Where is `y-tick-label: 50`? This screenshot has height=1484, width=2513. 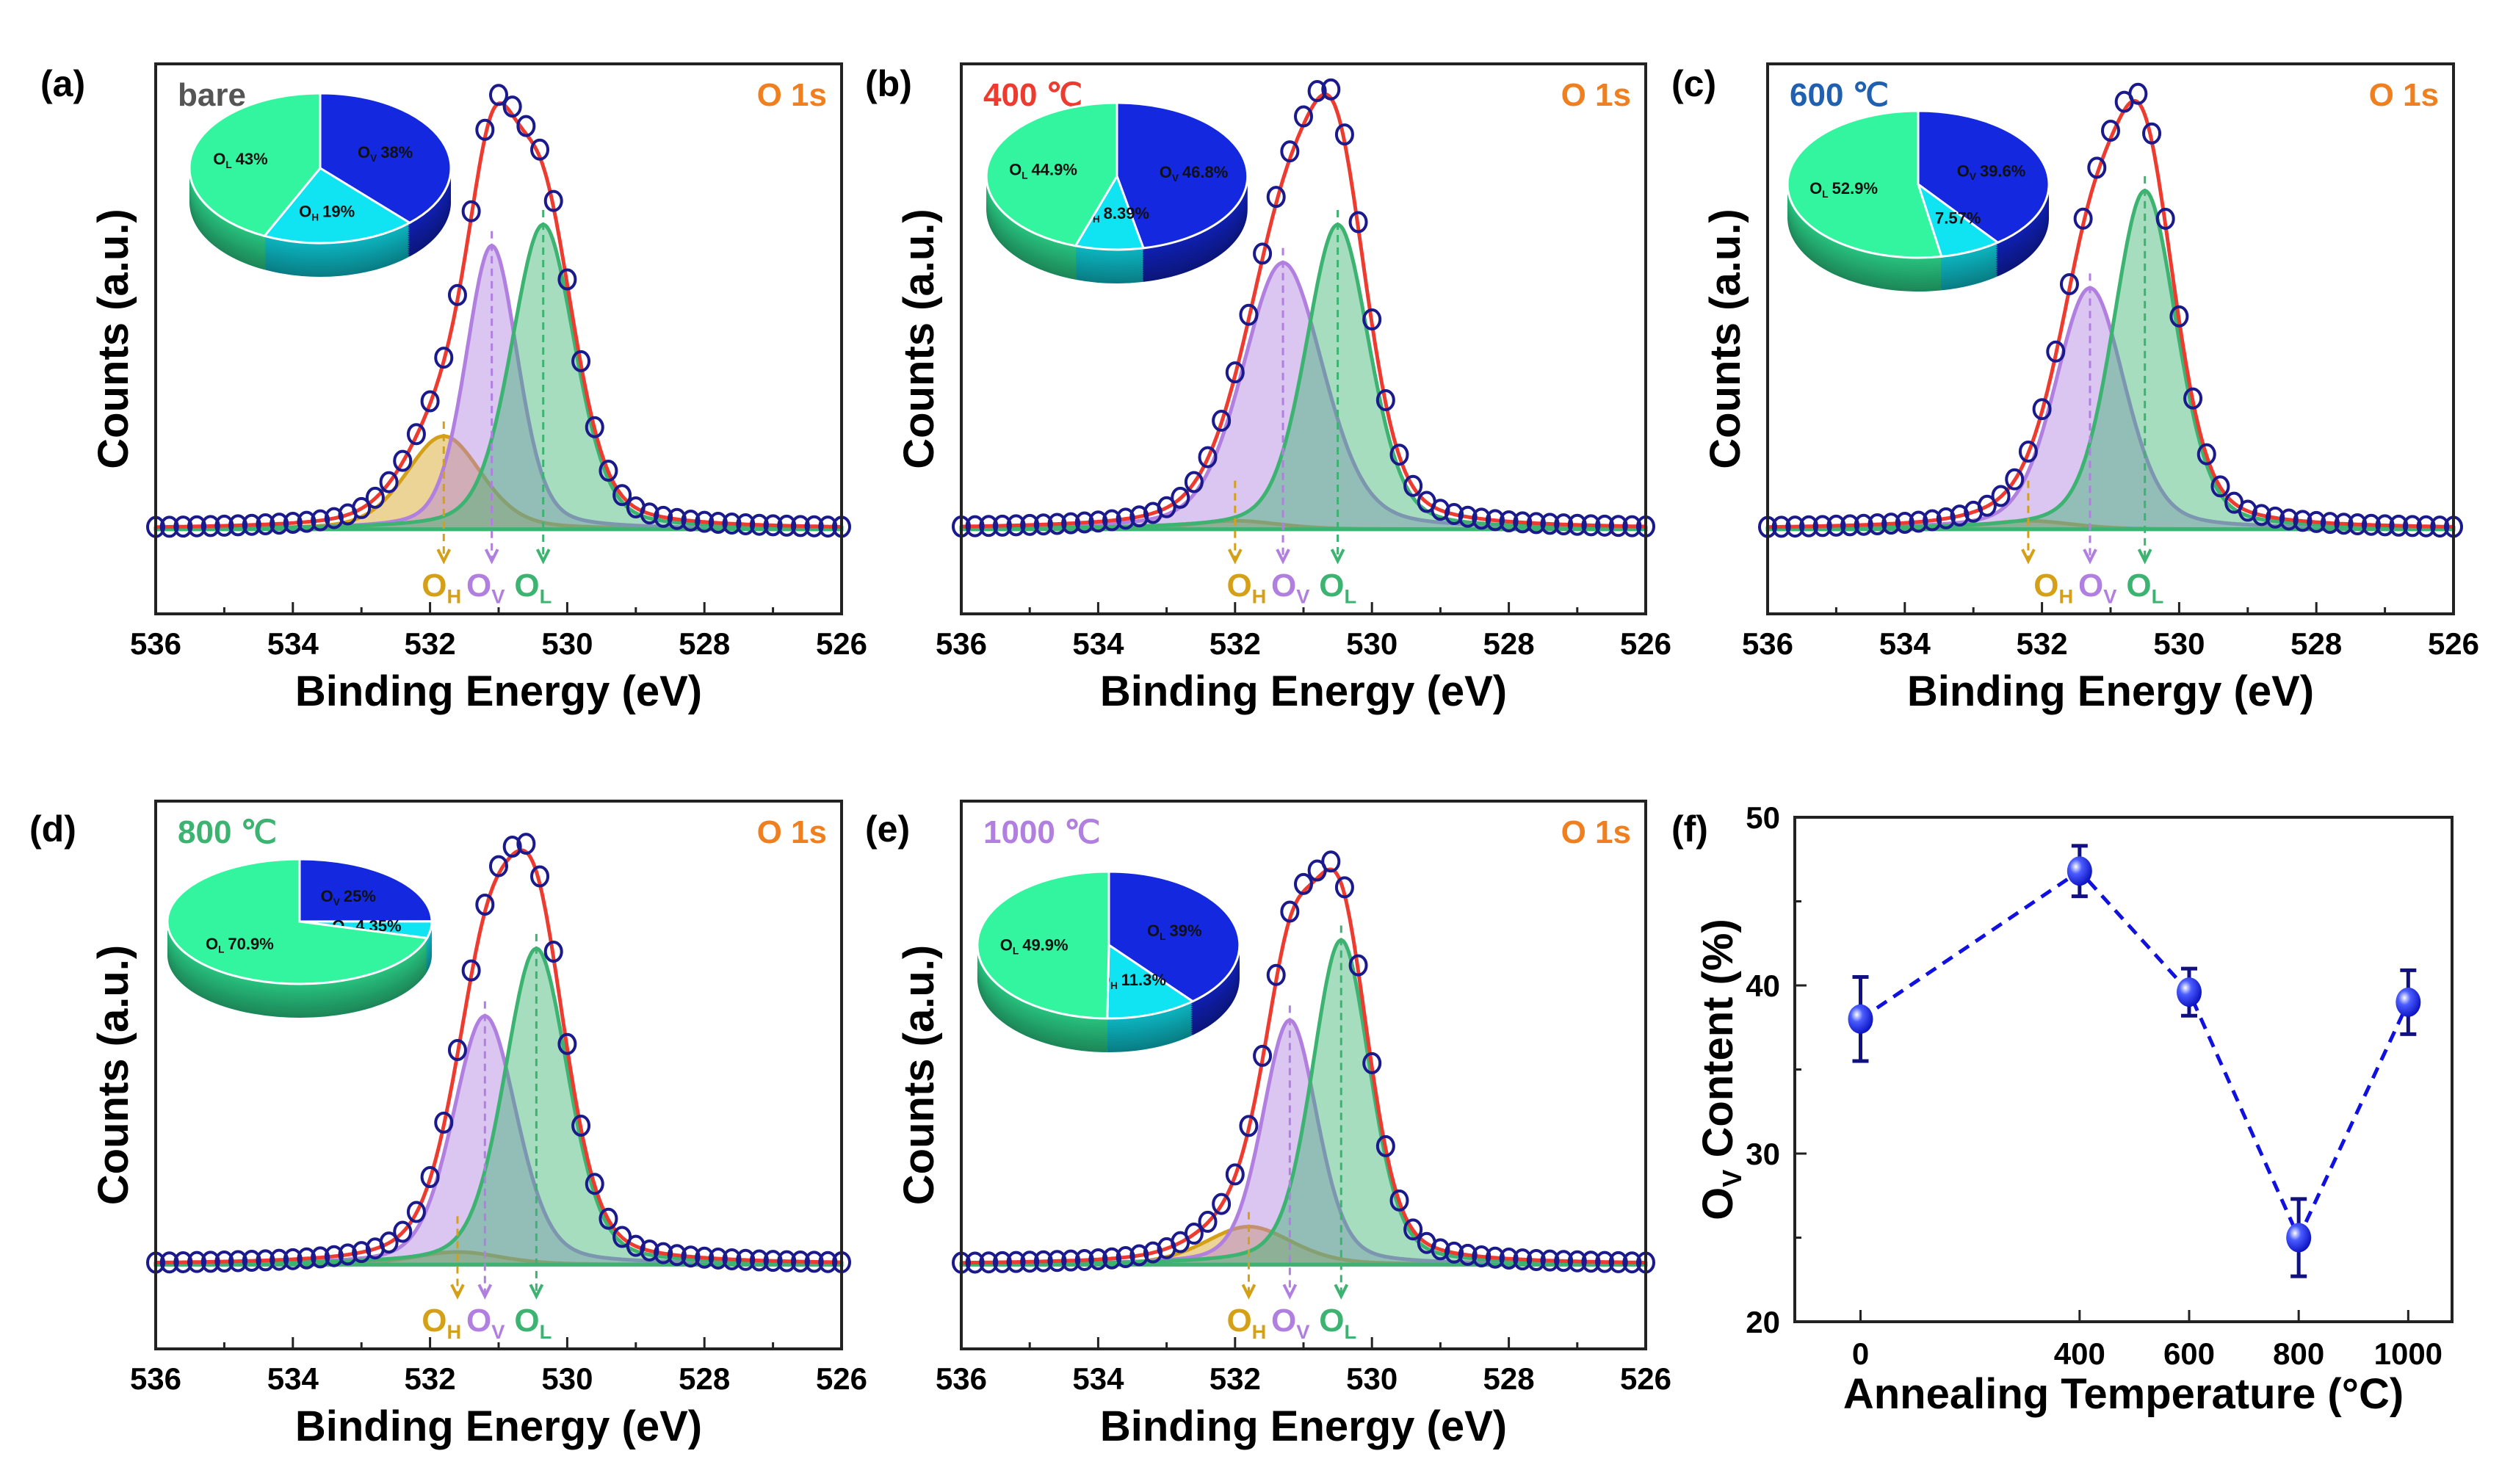 y-tick-label: 50 is located at coordinates (1763, 817).